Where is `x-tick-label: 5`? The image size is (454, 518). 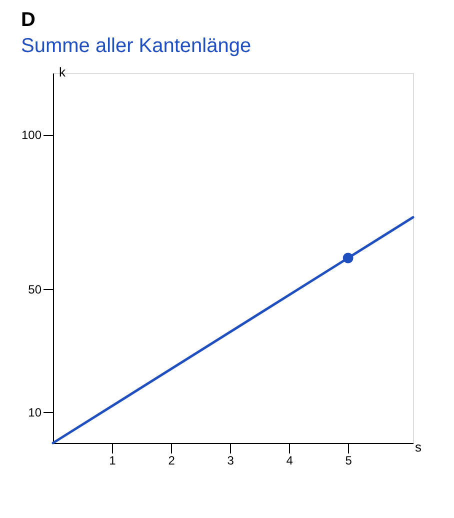 x-tick-label: 5 is located at coordinates (348, 461).